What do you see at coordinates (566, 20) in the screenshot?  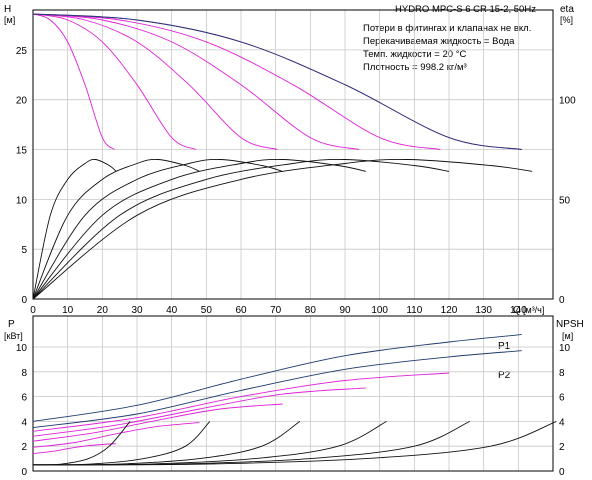 I see `eta-axis-unit: [%]` at bounding box center [566, 20].